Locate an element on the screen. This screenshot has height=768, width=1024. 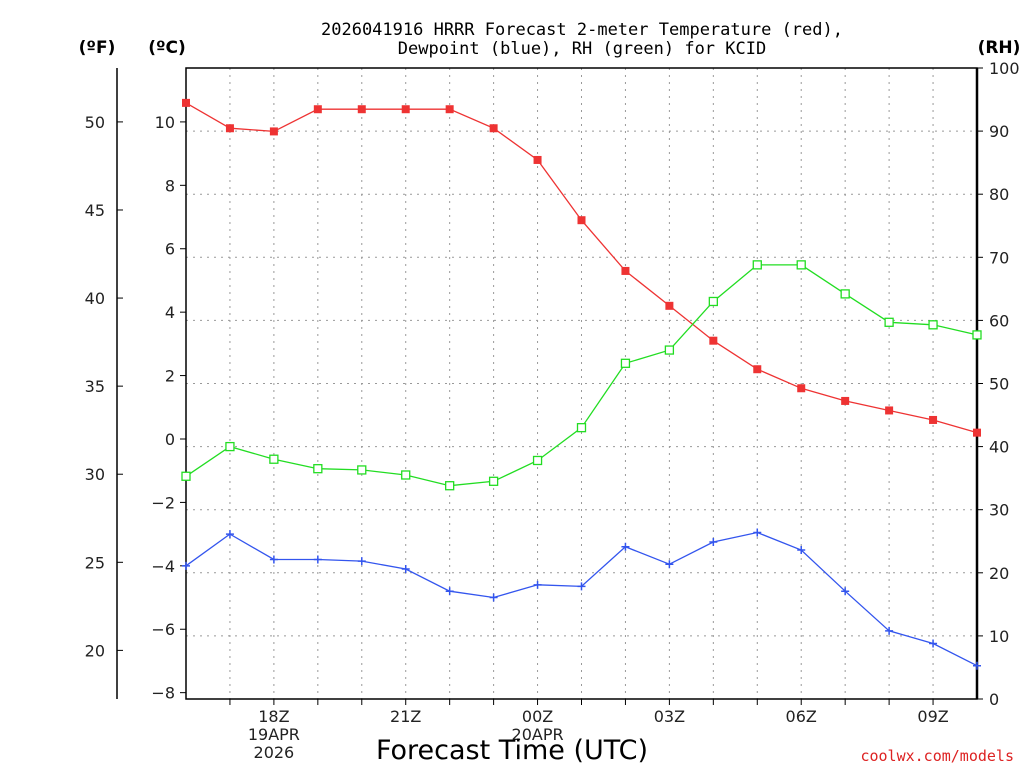
celsius-tick-label: −6 is located at coordinates (163, 629).